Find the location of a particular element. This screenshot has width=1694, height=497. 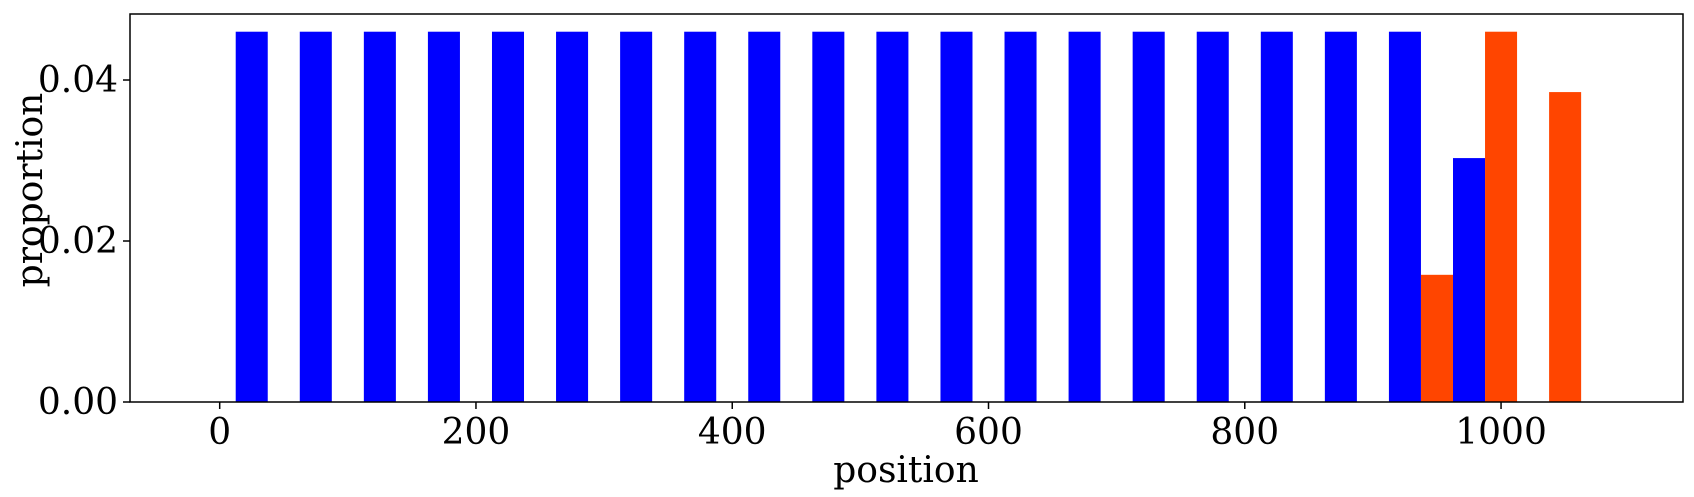

y-tick-label: 0.00 is located at coordinates (78, 402).